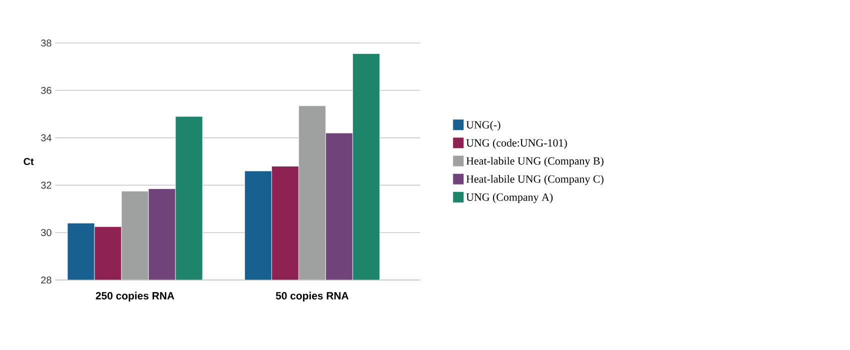 The width and height of the screenshot is (850, 350). Describe the element at coordinates (516, 143) in the screenshot. I see `legend-label: UNG (code:UNG-101)` at that location.